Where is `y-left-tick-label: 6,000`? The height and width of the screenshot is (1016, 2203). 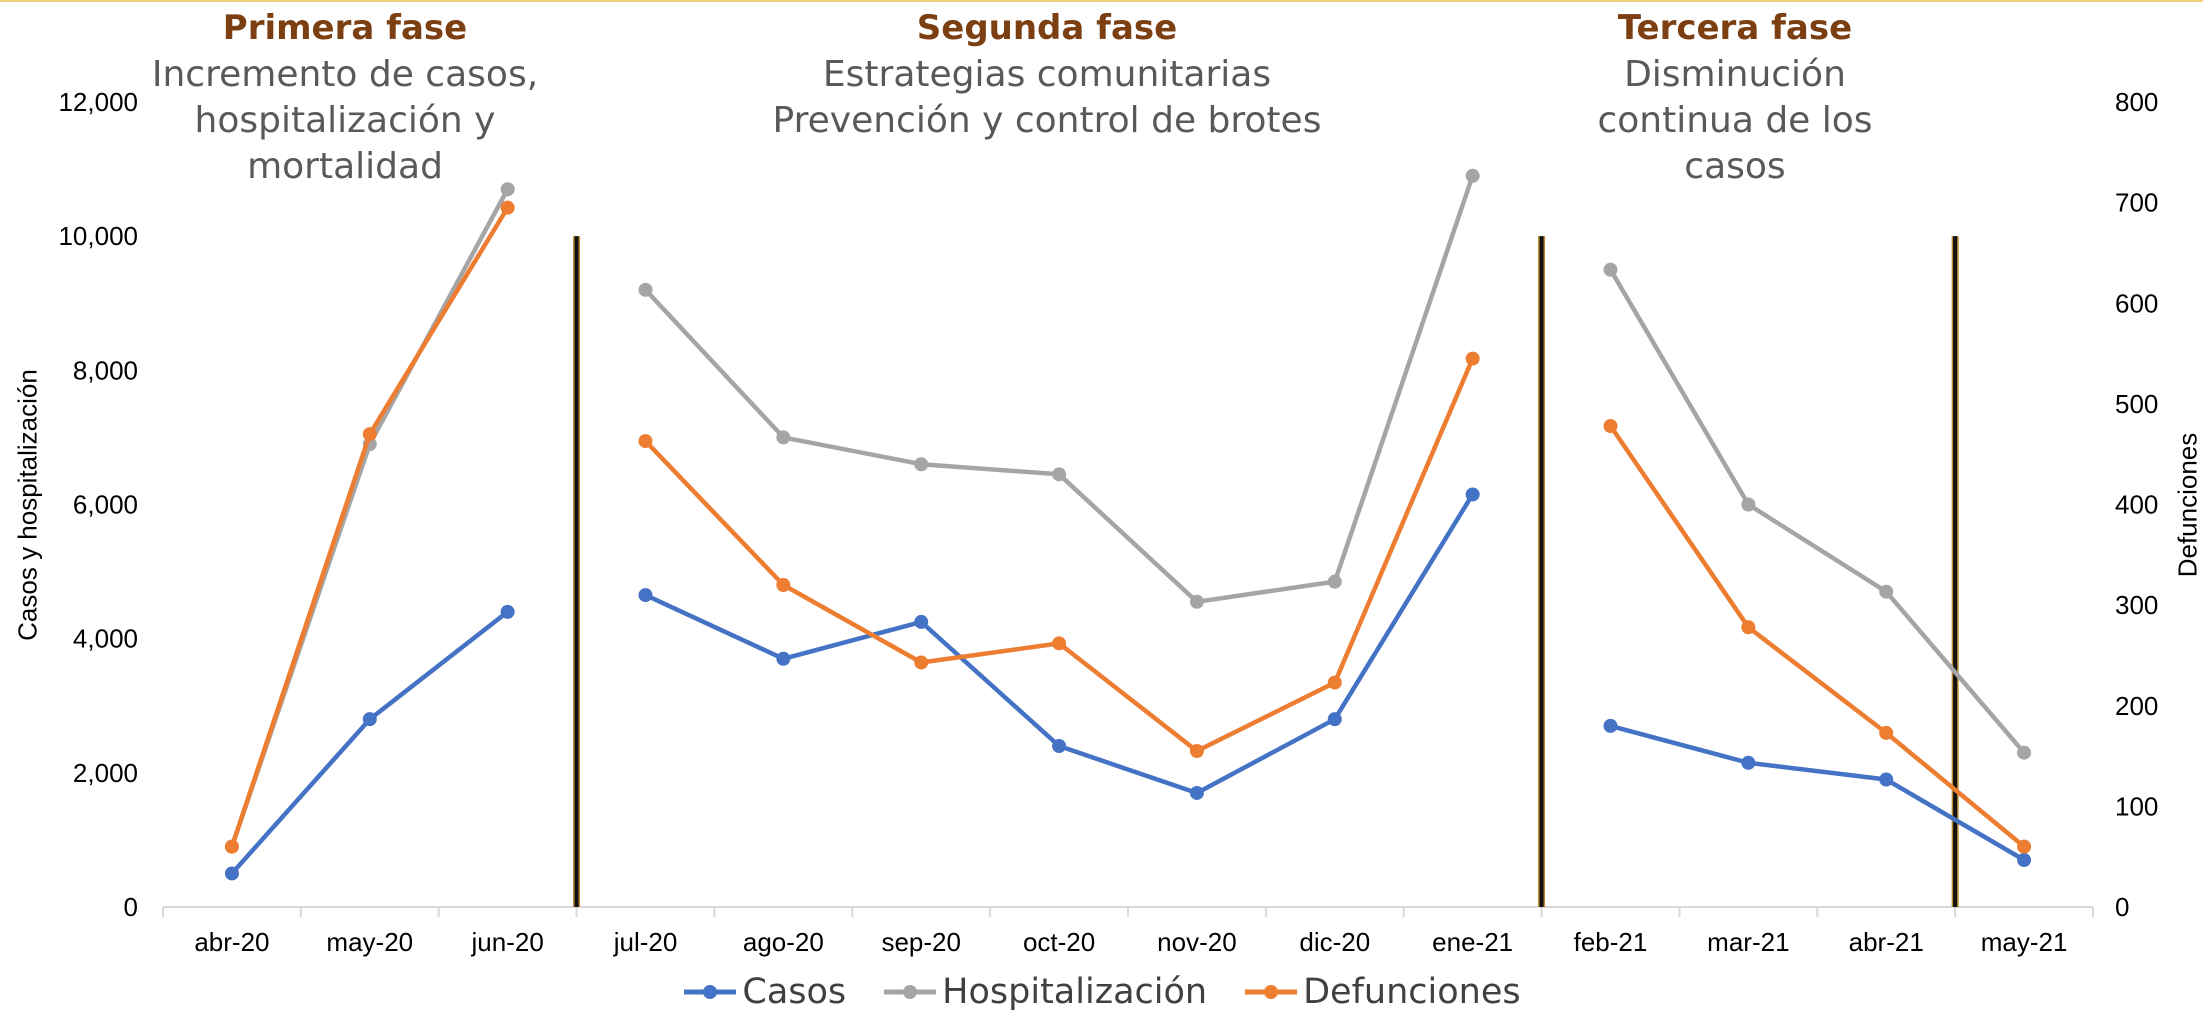 y-left-tick-label: 6,000 is located at coordinates (105, 505).